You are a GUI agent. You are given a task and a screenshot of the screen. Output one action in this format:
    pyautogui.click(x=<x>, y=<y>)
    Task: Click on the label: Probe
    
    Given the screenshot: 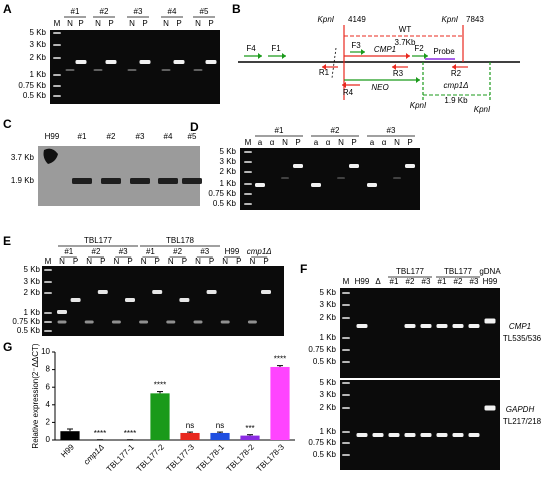 What is the action you would take?
    pyautogui.click(x=444, y=51)
    